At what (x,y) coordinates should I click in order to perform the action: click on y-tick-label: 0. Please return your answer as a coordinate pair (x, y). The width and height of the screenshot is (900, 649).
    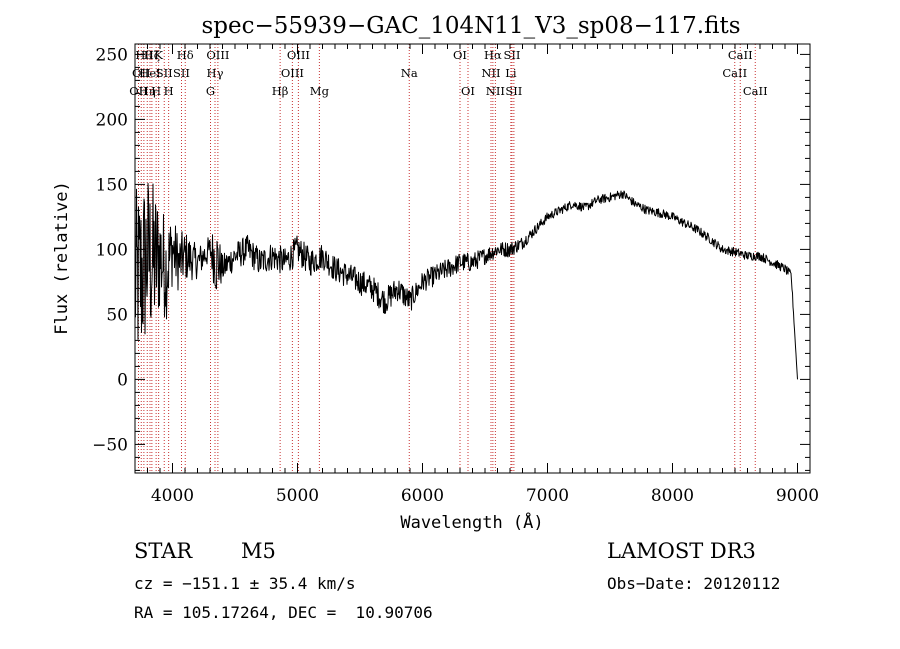
    Looking at the image, I should click on (122, 380).